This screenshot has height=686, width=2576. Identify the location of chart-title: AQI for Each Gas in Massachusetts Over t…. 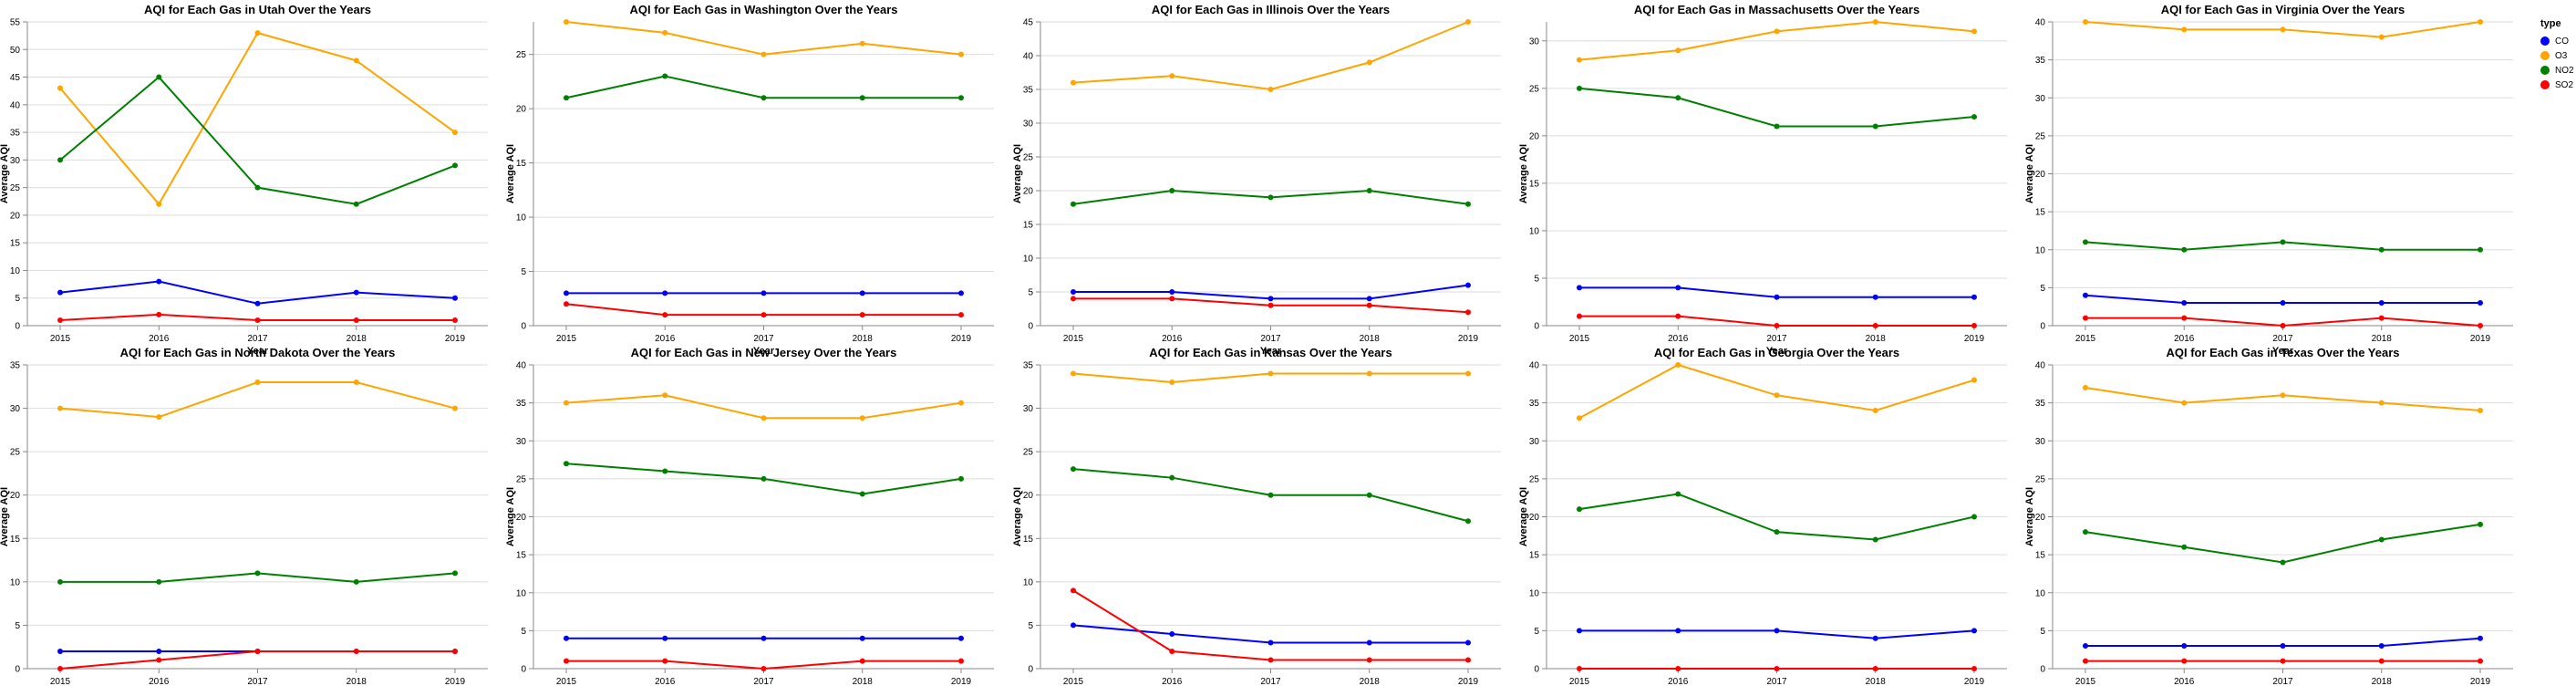
(1776, 9).